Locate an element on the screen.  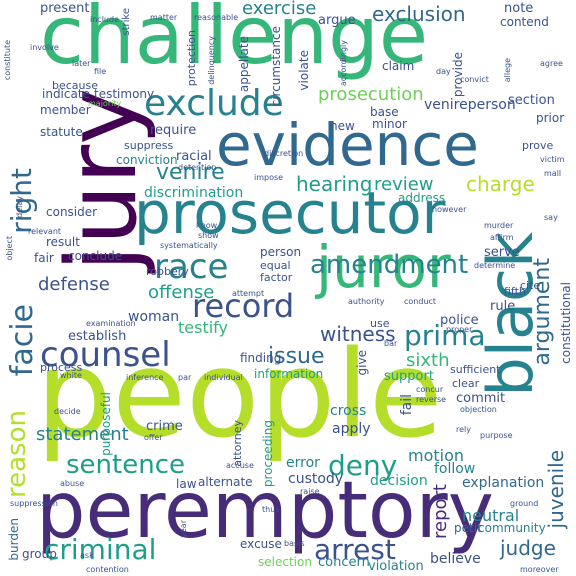
word-criminal: criminal is located at coordinates (100, 549).